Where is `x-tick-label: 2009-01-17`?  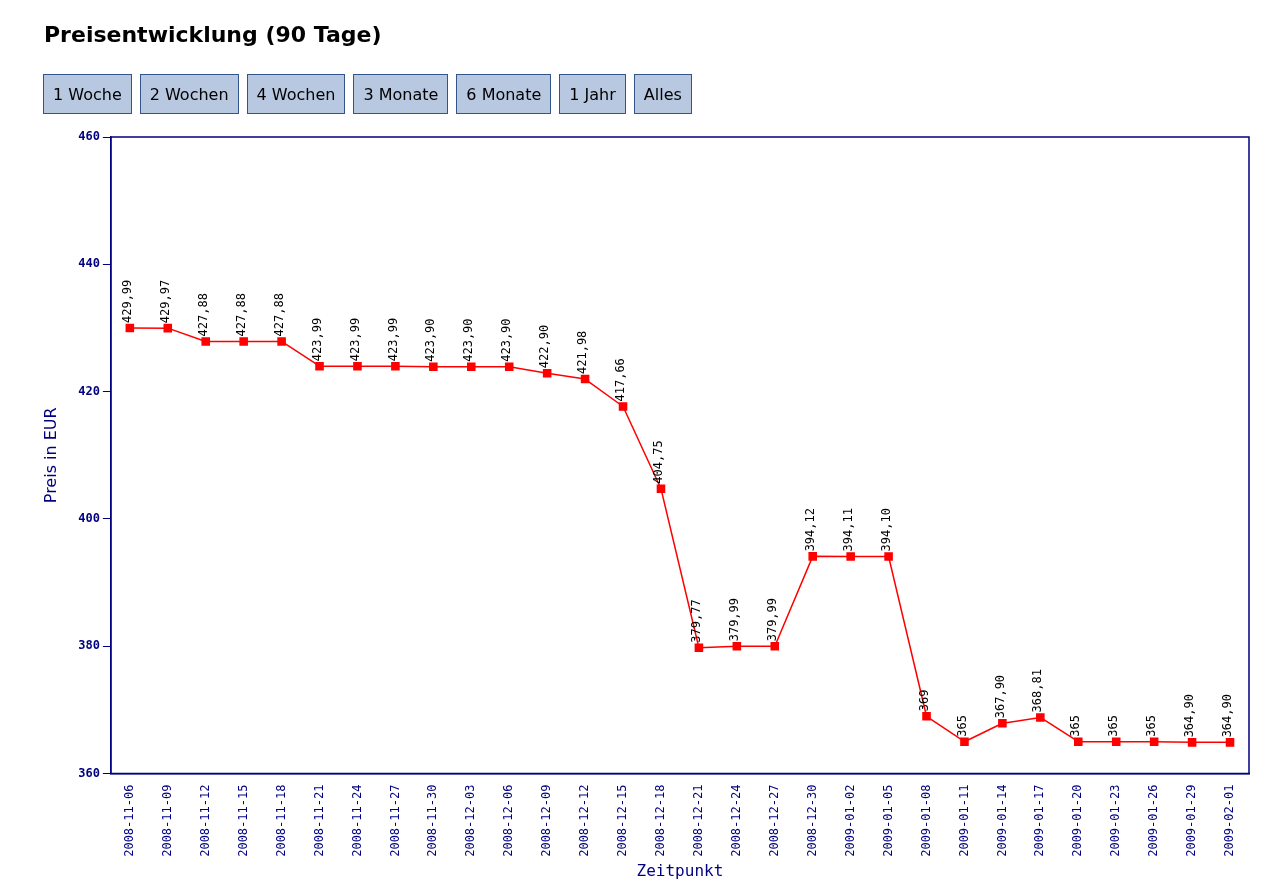 x-tick-label: 2009-01-17 is located at coordinates (1039, 820).